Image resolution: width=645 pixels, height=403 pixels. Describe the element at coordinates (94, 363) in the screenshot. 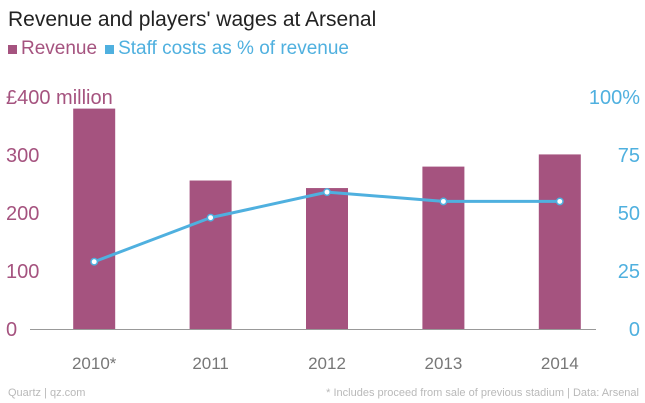

I see `x-axis-tick-label: 2010*` at that location.